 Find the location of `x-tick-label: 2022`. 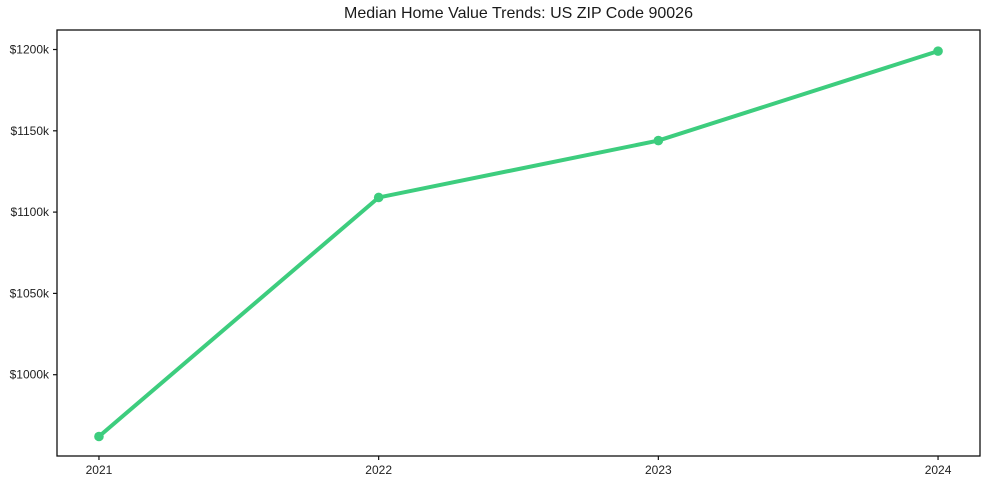

x-tick-label: 2022 is located at coordinates (378, 470).